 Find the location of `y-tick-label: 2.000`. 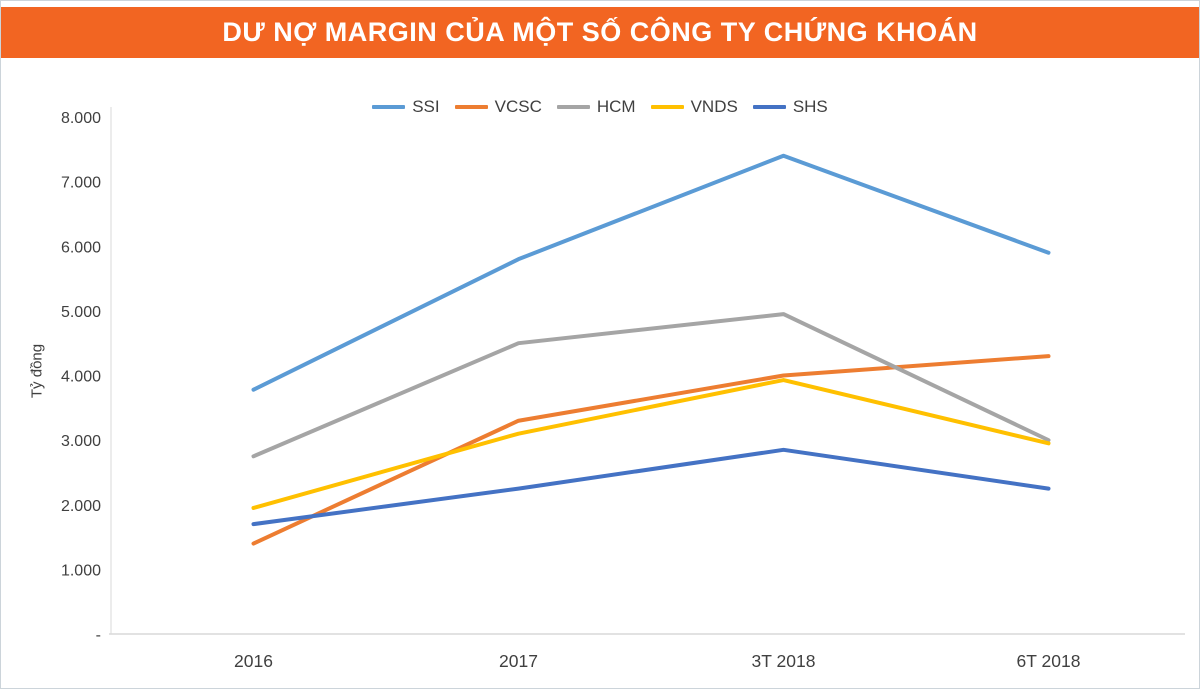

y-tick-label: 2.000 is located at coordinates (81, 506).